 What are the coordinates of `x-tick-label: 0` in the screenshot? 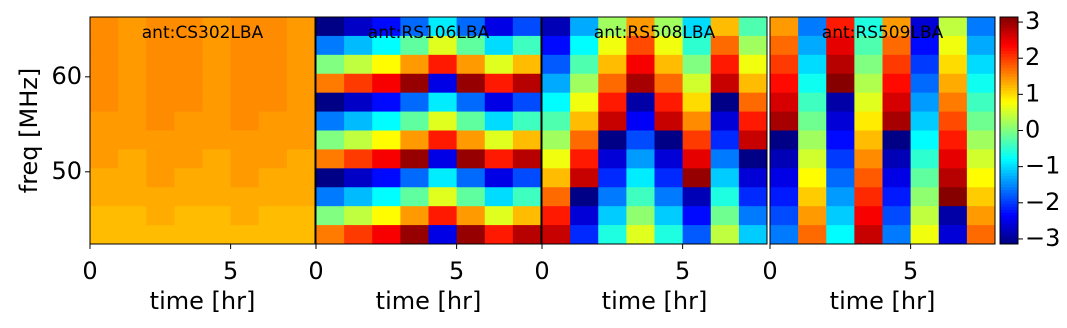 It's located at (769, 271).